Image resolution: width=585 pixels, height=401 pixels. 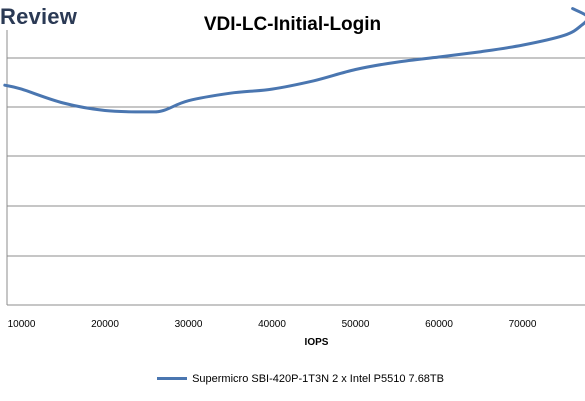 I want to click on x-tick-label: 10000, so click(x=22, y=324).